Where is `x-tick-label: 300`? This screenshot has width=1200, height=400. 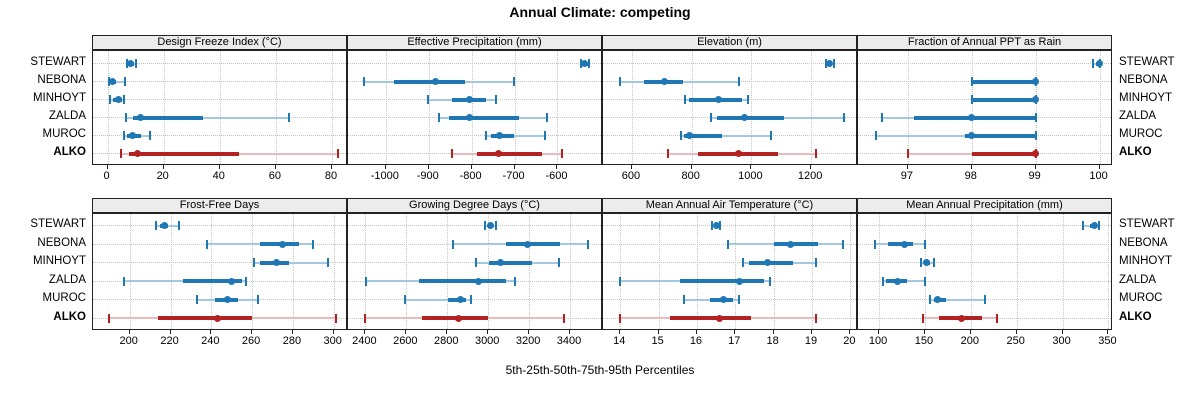 x-tick-label: 300 is located at coordinates (332, 341).